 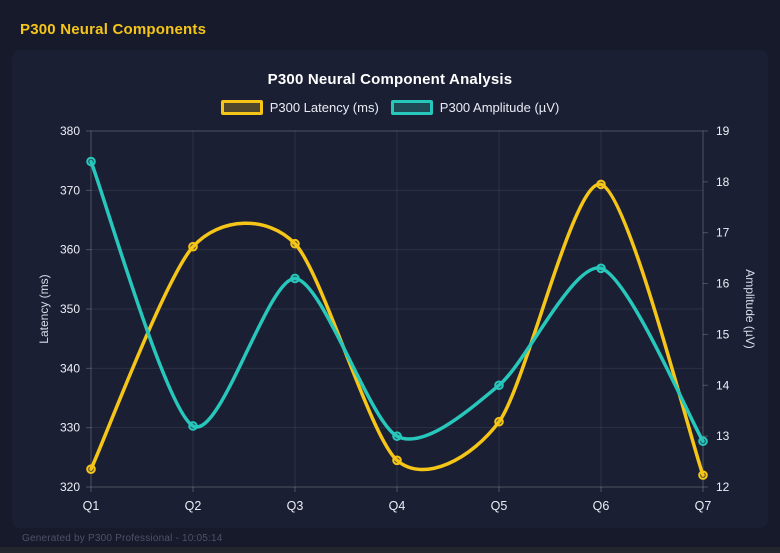 I want to click on chart-legend: P300 Latency (ms) P300 Amplitude (µV), so click(x=390, y=107).